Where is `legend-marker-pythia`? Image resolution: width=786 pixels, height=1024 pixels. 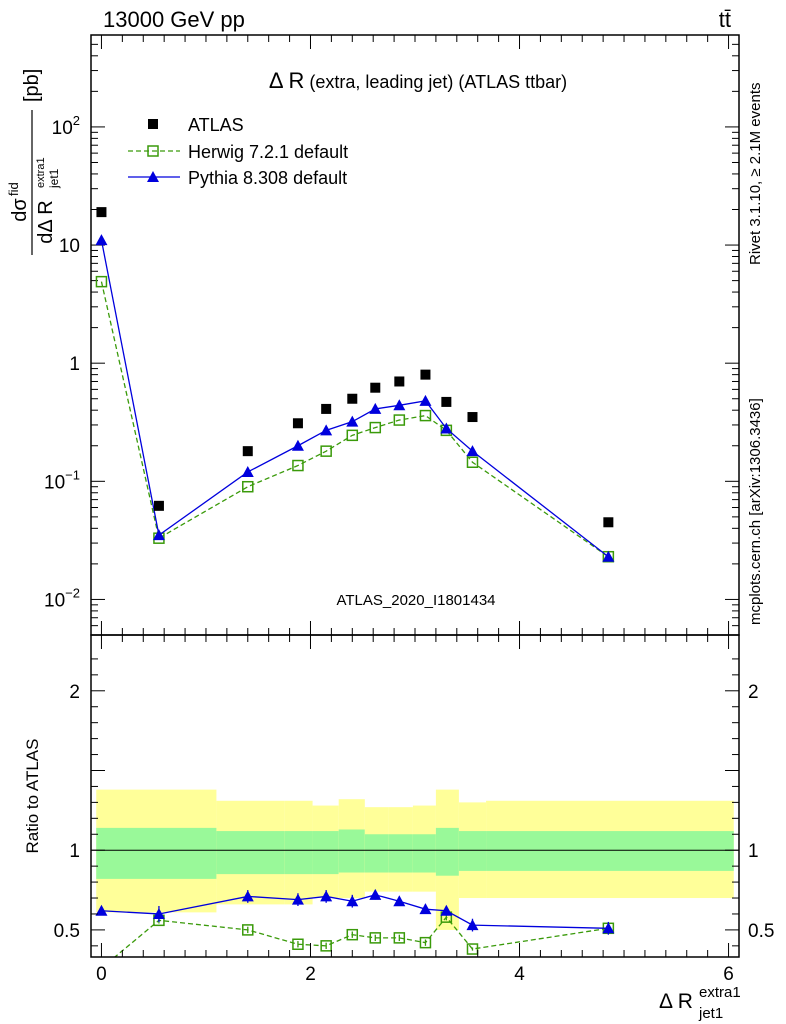
legend-marker-pythia is located at coordinates (153, 176).